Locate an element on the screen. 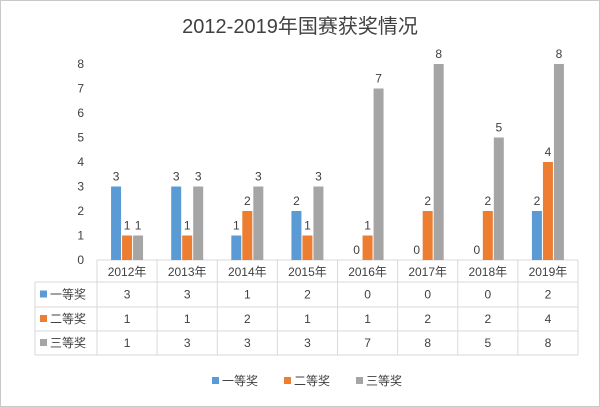 The image size is (600, 407). y-tick-label: 5 is located at coordinates (80, 138).